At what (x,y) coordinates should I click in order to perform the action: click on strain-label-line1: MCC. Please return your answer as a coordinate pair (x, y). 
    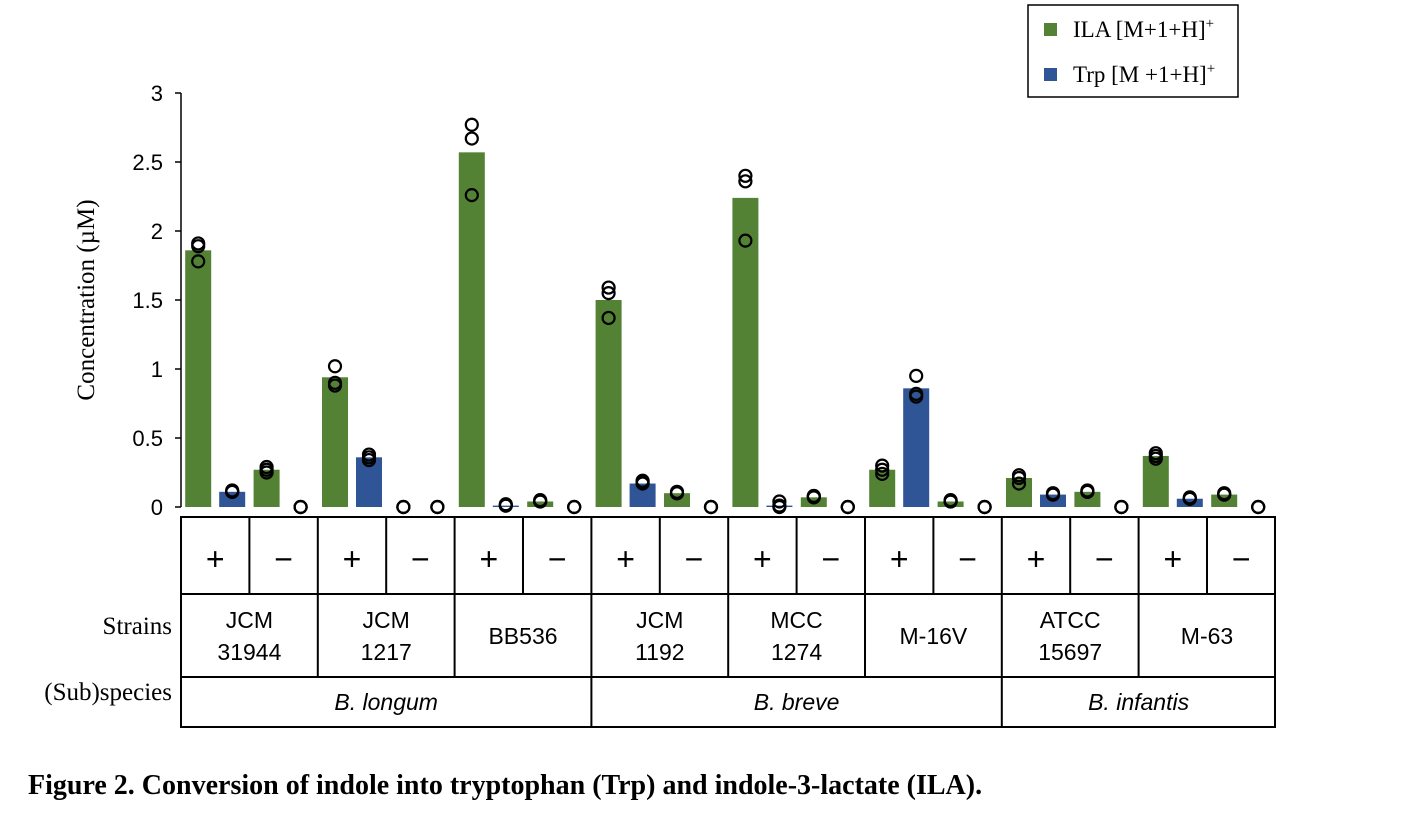
    Looking at the image, I should click on (796, 620).